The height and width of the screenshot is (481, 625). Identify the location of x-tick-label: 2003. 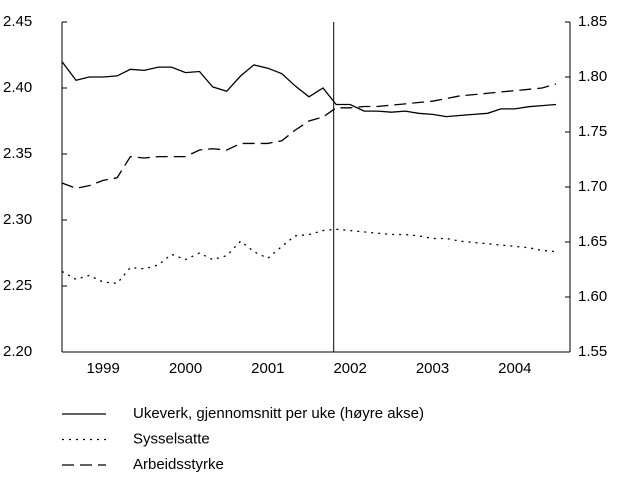
(432, 368).